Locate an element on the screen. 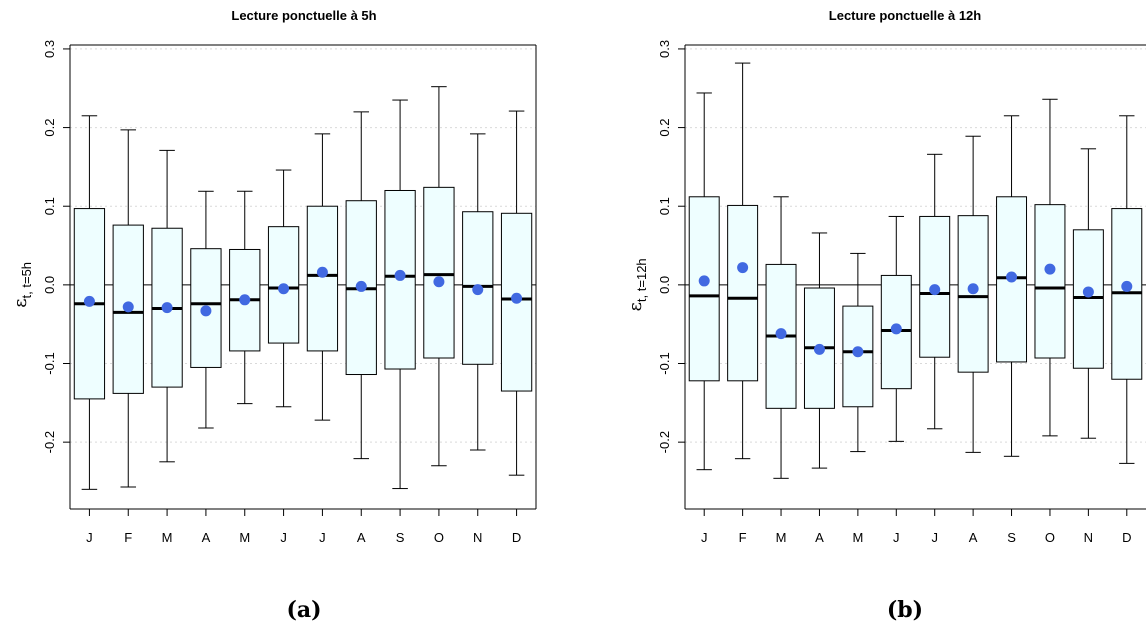 The width and height of the screenshot is (1146, 631). chart-title: Lecture ponctuelle à 12h is located at coordinates (905, 15).